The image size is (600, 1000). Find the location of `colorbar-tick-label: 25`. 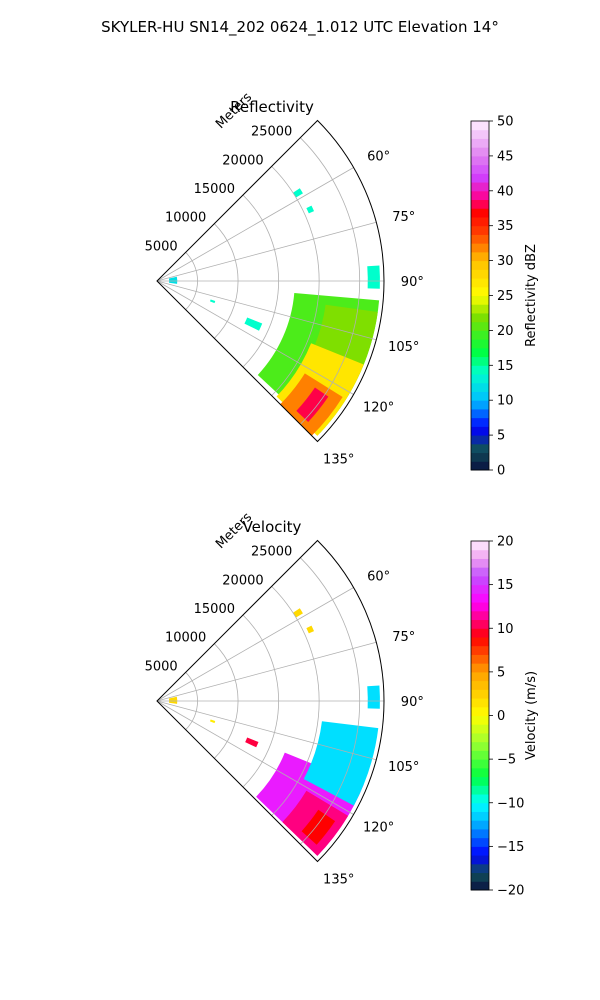

colorbar-tick-label: 25 is located at coordinates (505, 296).